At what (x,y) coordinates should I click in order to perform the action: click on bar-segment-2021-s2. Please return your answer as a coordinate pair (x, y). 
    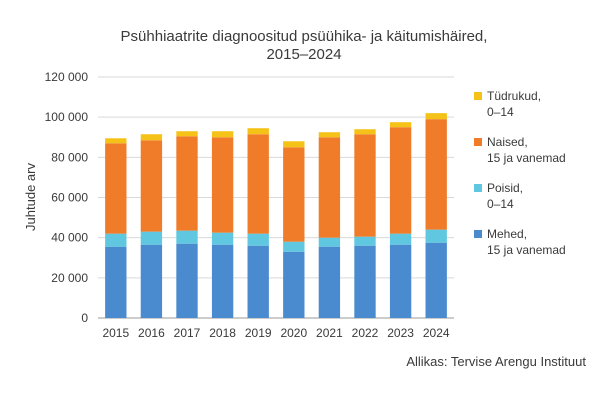
    Looking at the image, I should click on (329, 187).